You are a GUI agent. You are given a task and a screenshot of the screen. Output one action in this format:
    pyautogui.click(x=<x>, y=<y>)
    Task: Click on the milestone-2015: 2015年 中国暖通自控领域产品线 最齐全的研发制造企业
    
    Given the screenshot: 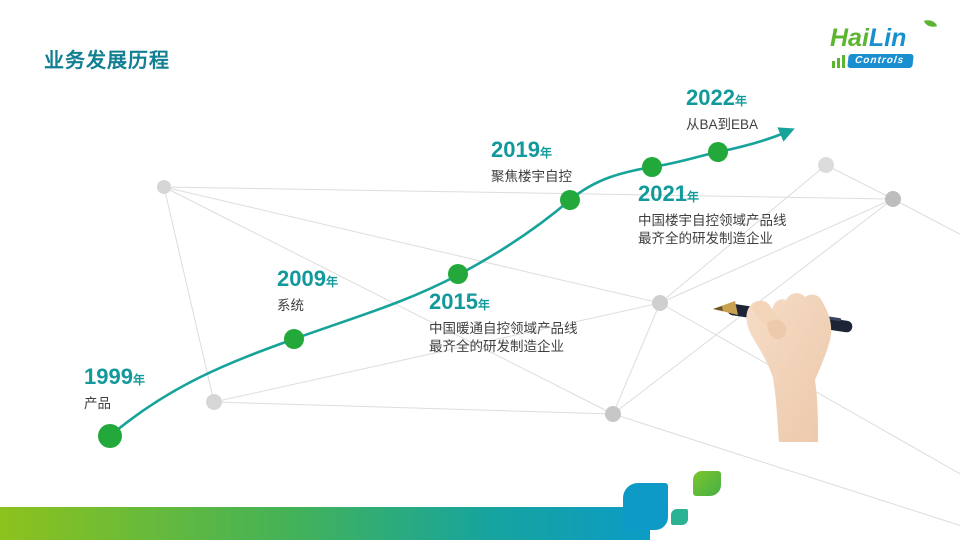 What is the action you would take?
    pyautogui.click(x=503, y=323)
    